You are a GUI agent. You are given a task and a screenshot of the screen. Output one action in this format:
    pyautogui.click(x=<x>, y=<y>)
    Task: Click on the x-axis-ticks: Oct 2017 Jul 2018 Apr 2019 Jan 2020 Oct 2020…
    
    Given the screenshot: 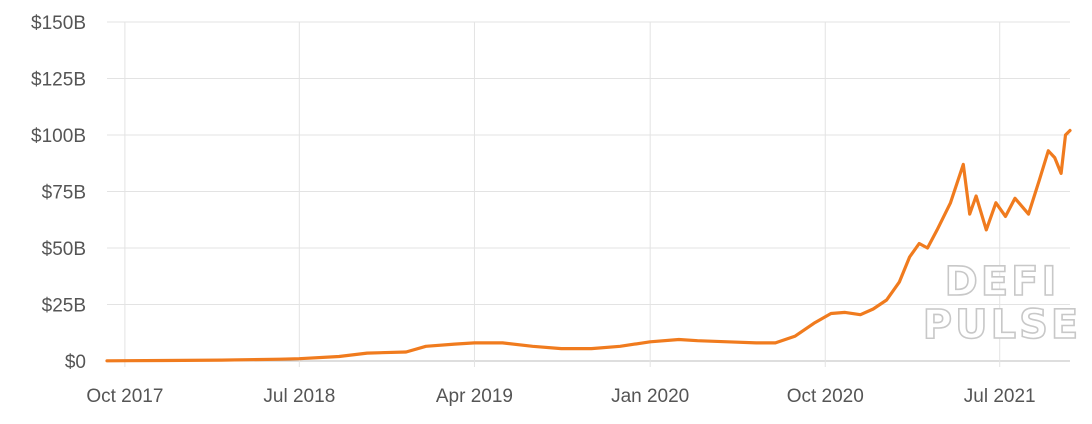 What is the action you would take?
    pyautogui.click(x=560, y=396)
    